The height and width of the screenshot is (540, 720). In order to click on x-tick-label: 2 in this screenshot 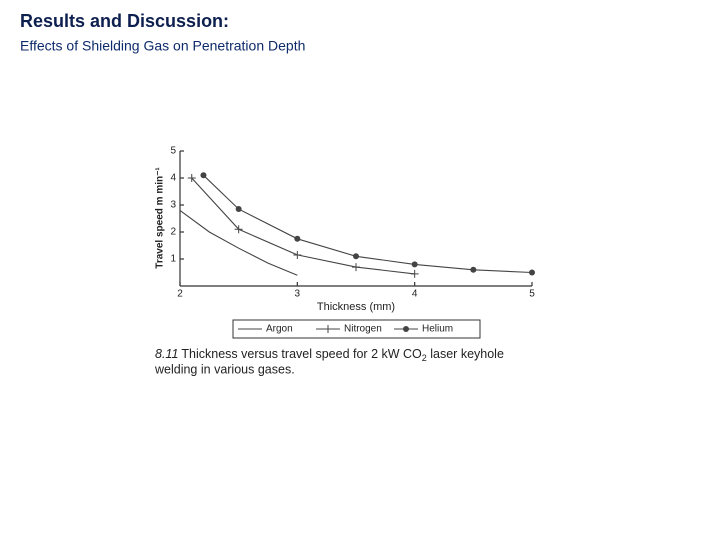, I will do `click(180, 294)`.